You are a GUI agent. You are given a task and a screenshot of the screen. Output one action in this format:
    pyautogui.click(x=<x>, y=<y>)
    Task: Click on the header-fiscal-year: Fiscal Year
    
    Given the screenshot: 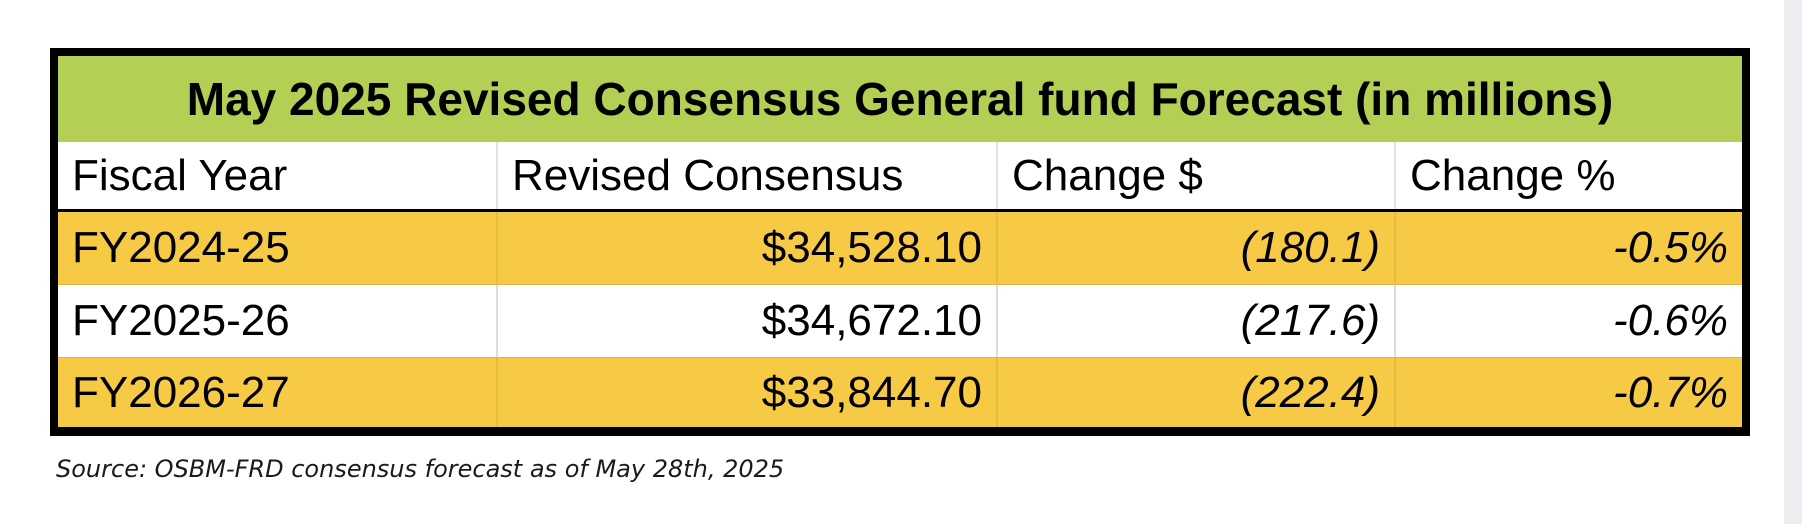 What is the action you would take?
    pyautogui.click(x=278, y=175)
    